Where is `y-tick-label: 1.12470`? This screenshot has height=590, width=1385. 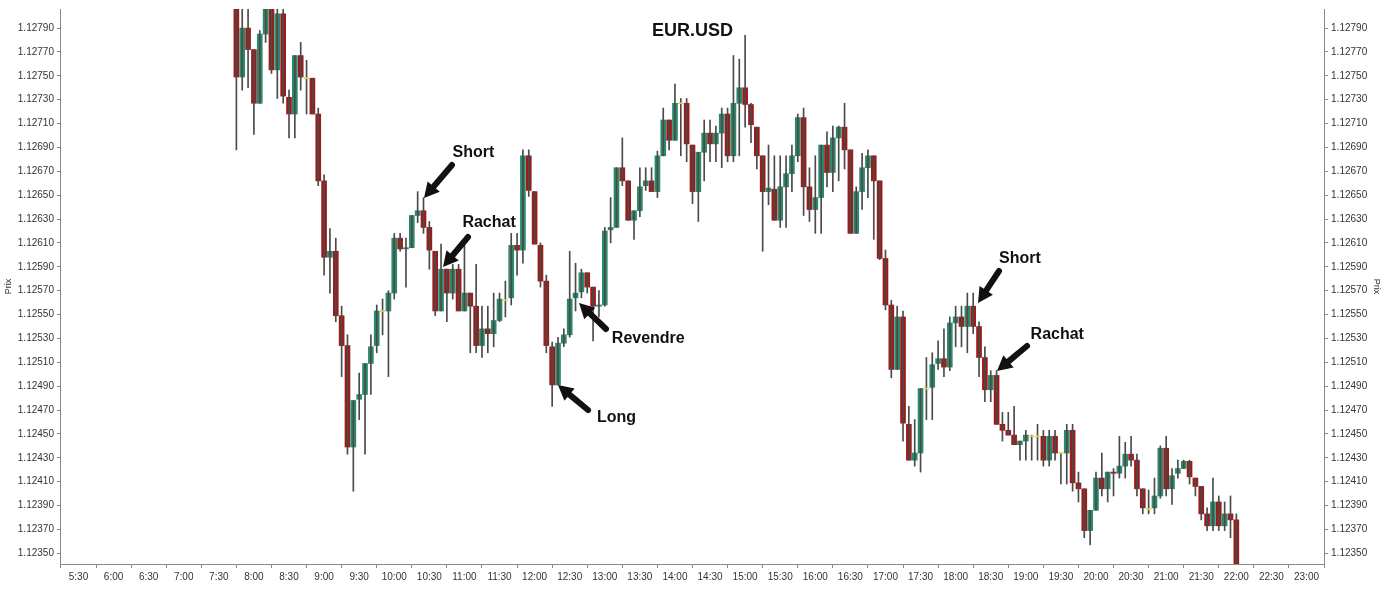
y-tick-label: 1.12470 is located at coordinates (36, 409).